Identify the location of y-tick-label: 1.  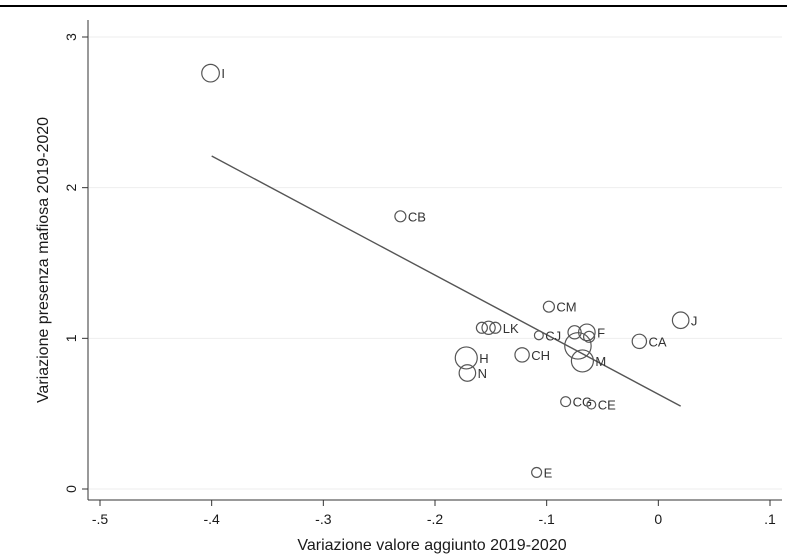
(71, 338).